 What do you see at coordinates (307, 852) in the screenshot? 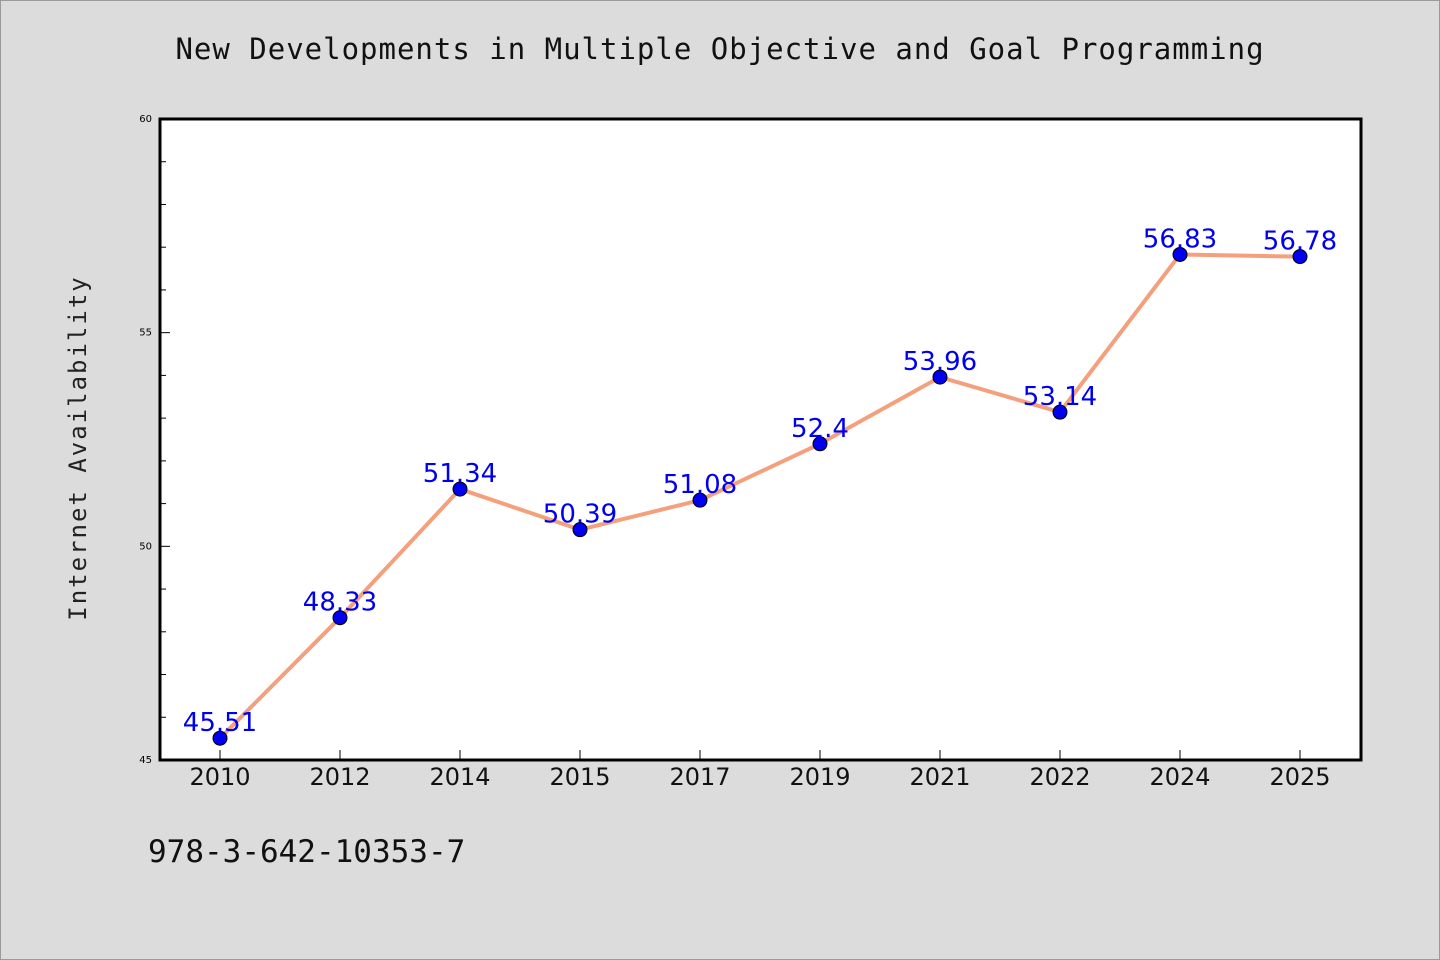
I see `isbn-text: 978-3-642-10353-7` at bounding box center [307, 852].